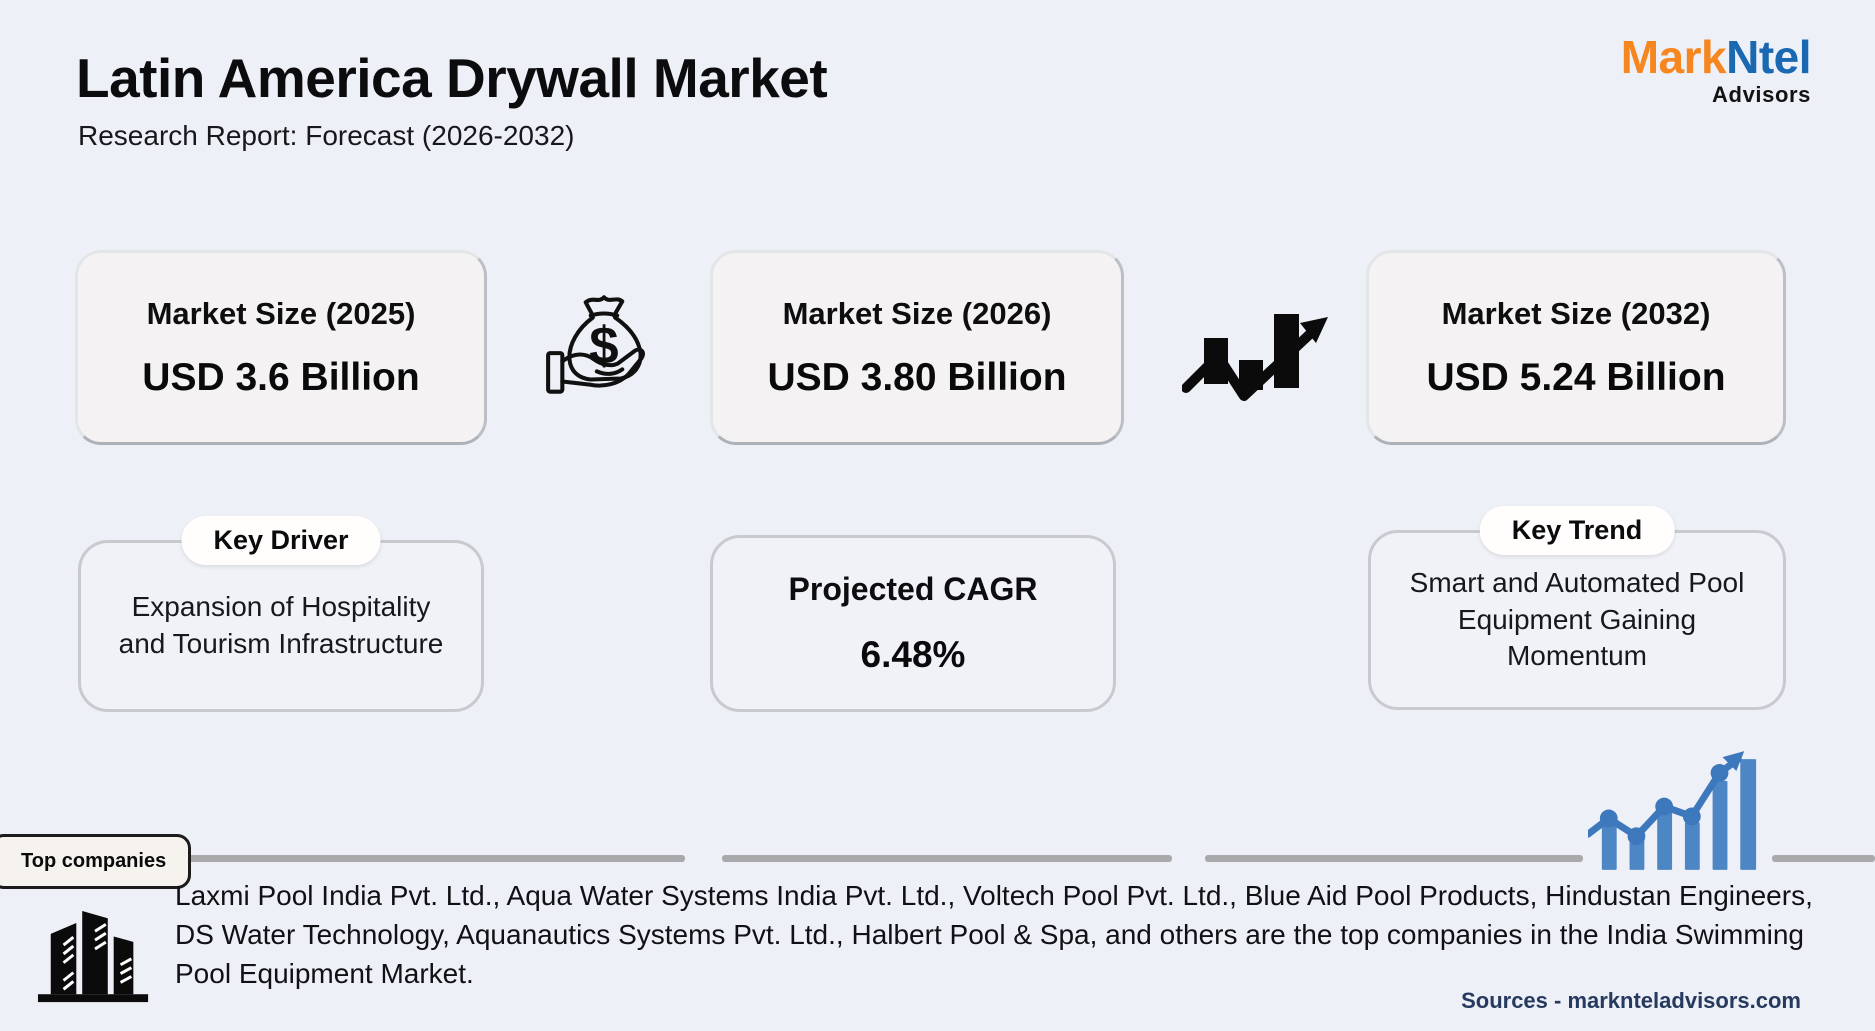 The height and width of the screenshot is (1031, 1875). What do you see at coordinates (281, 347) in the screenshot?
I see `market-size-2025-card: Market Size (2025) USD 3.6 Billion` at bounding box center [281, 347].